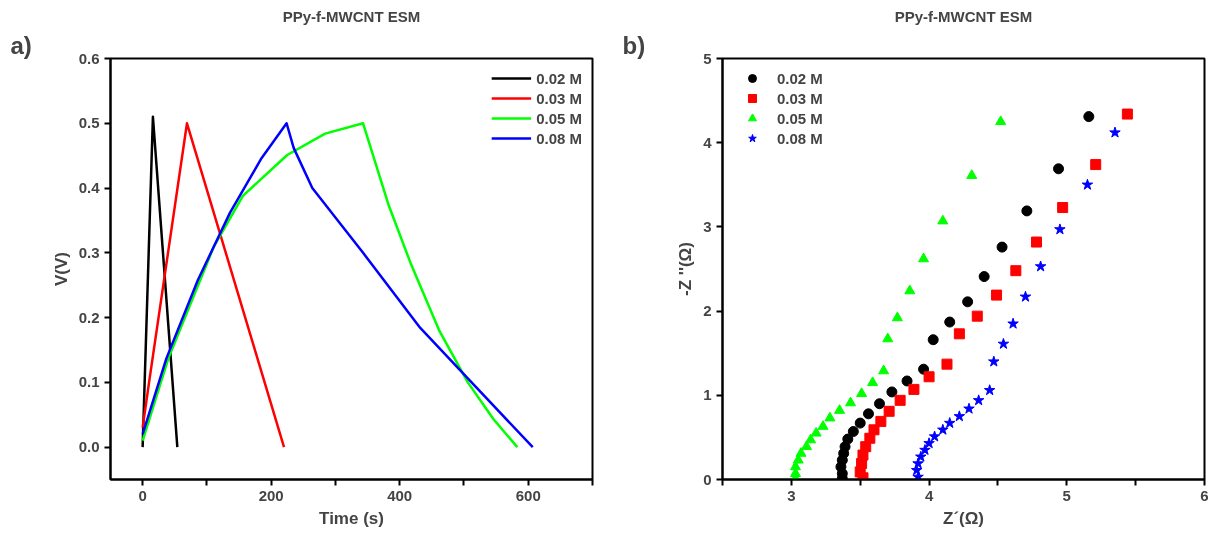  What do you see at coordinates (89, 252) in the screenshot?
I see `y-tick-label: 0.3` at bounding box center [89, 252].